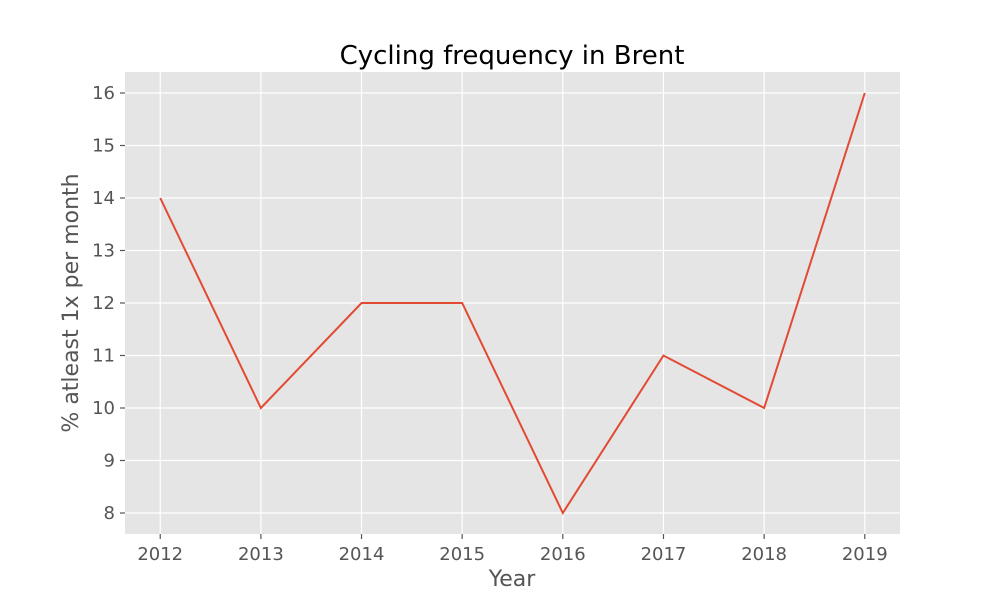 Image resolution: width=1000 pixels, height=600 pixels. What do you see at coordinates (103, 198) in the screenshot?
I see `y-tick-label: 14` at bounding box center [103, 198].